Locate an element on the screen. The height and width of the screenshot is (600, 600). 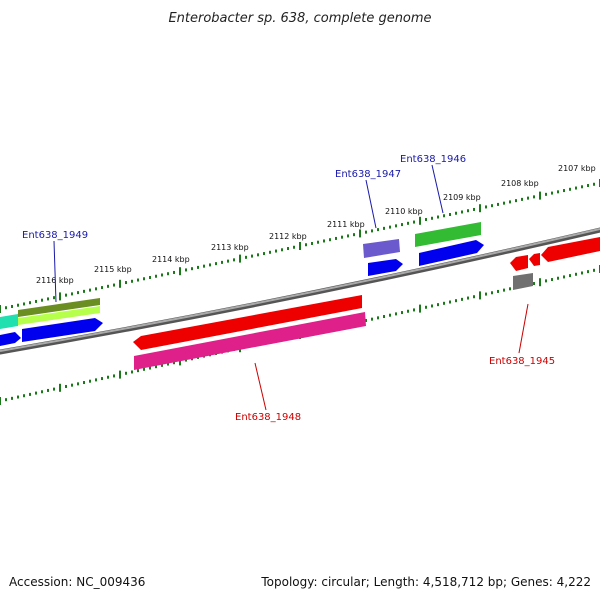
tick-label-2111: 2111 kbp is located at coordinates (346, 224).